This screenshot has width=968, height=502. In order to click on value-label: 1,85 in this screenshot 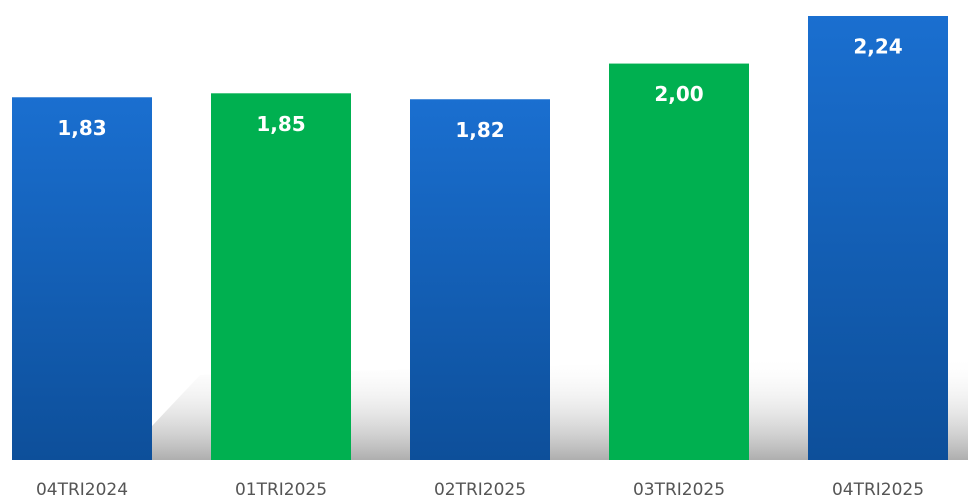, I will do `click(280, 124)`.